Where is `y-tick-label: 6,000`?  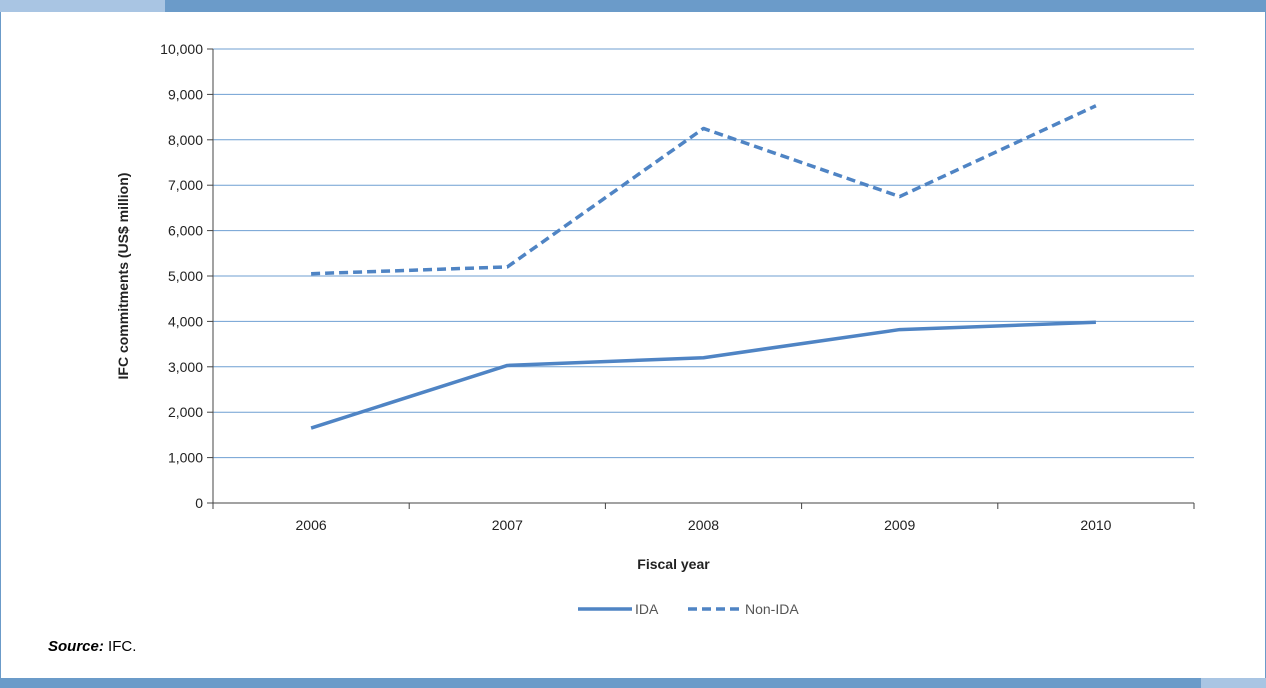 y-tick-label: 6,000 is located at coordinates (185, 231).